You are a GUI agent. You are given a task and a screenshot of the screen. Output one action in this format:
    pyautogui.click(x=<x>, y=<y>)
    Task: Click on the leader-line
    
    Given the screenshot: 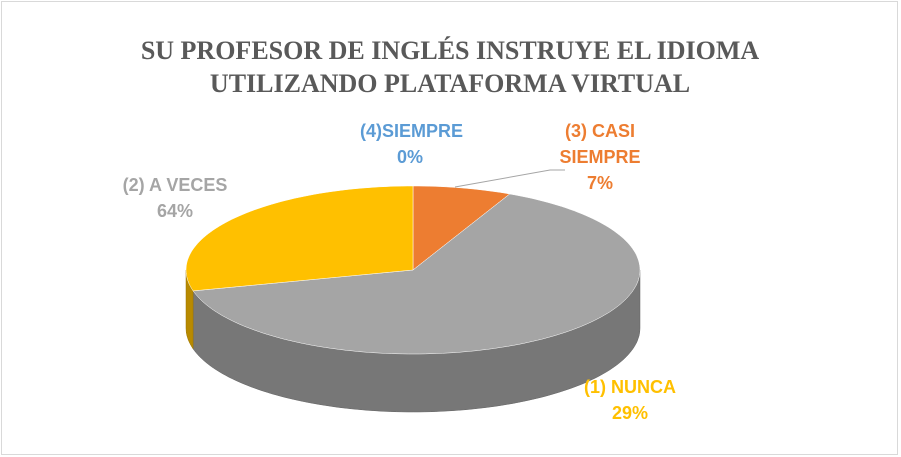 What is the action you would take?
    pyautogui.click(x=509, y=178)
    